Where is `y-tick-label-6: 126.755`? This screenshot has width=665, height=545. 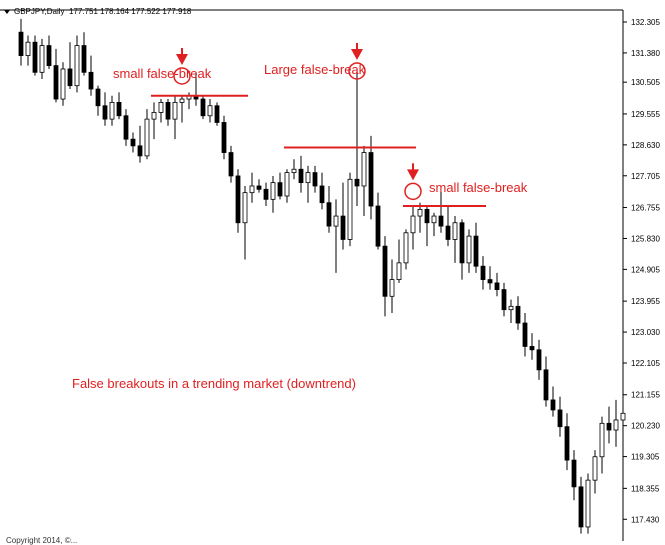
y-tick-label-6: 126.755 is located at coordinates (645, 208).